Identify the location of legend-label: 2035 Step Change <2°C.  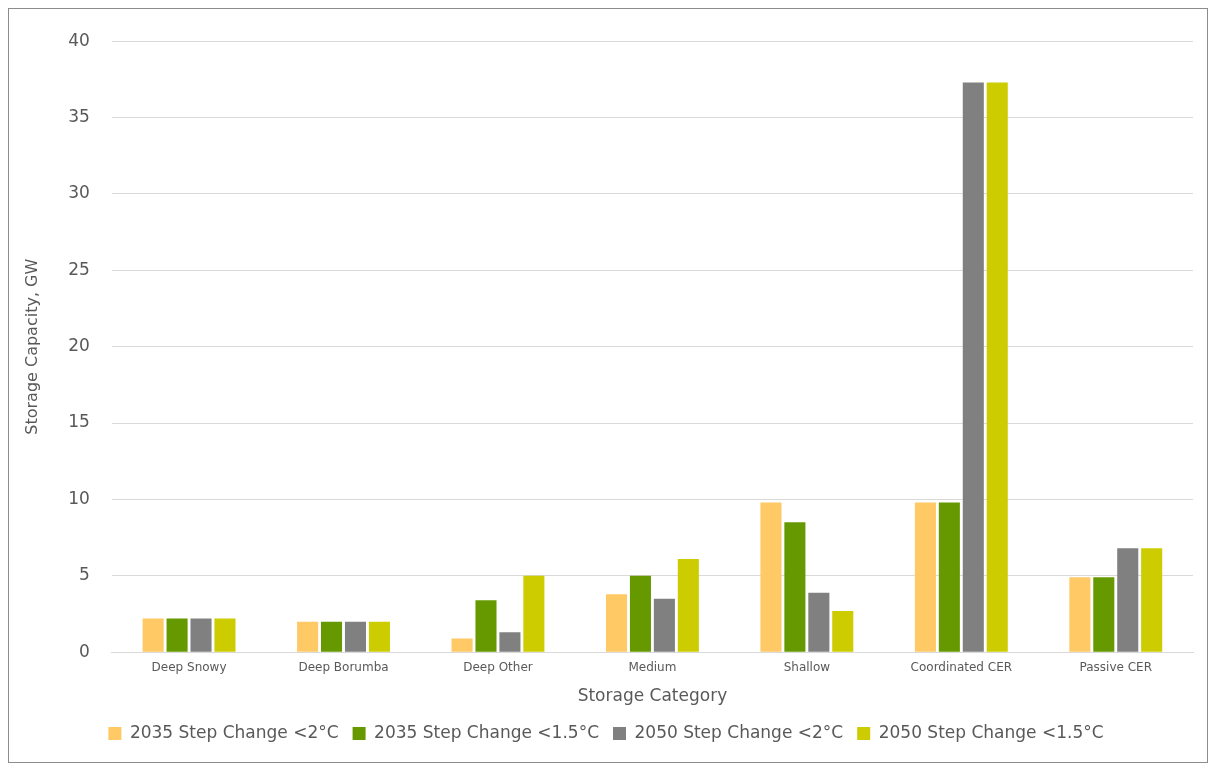
(234, 731).